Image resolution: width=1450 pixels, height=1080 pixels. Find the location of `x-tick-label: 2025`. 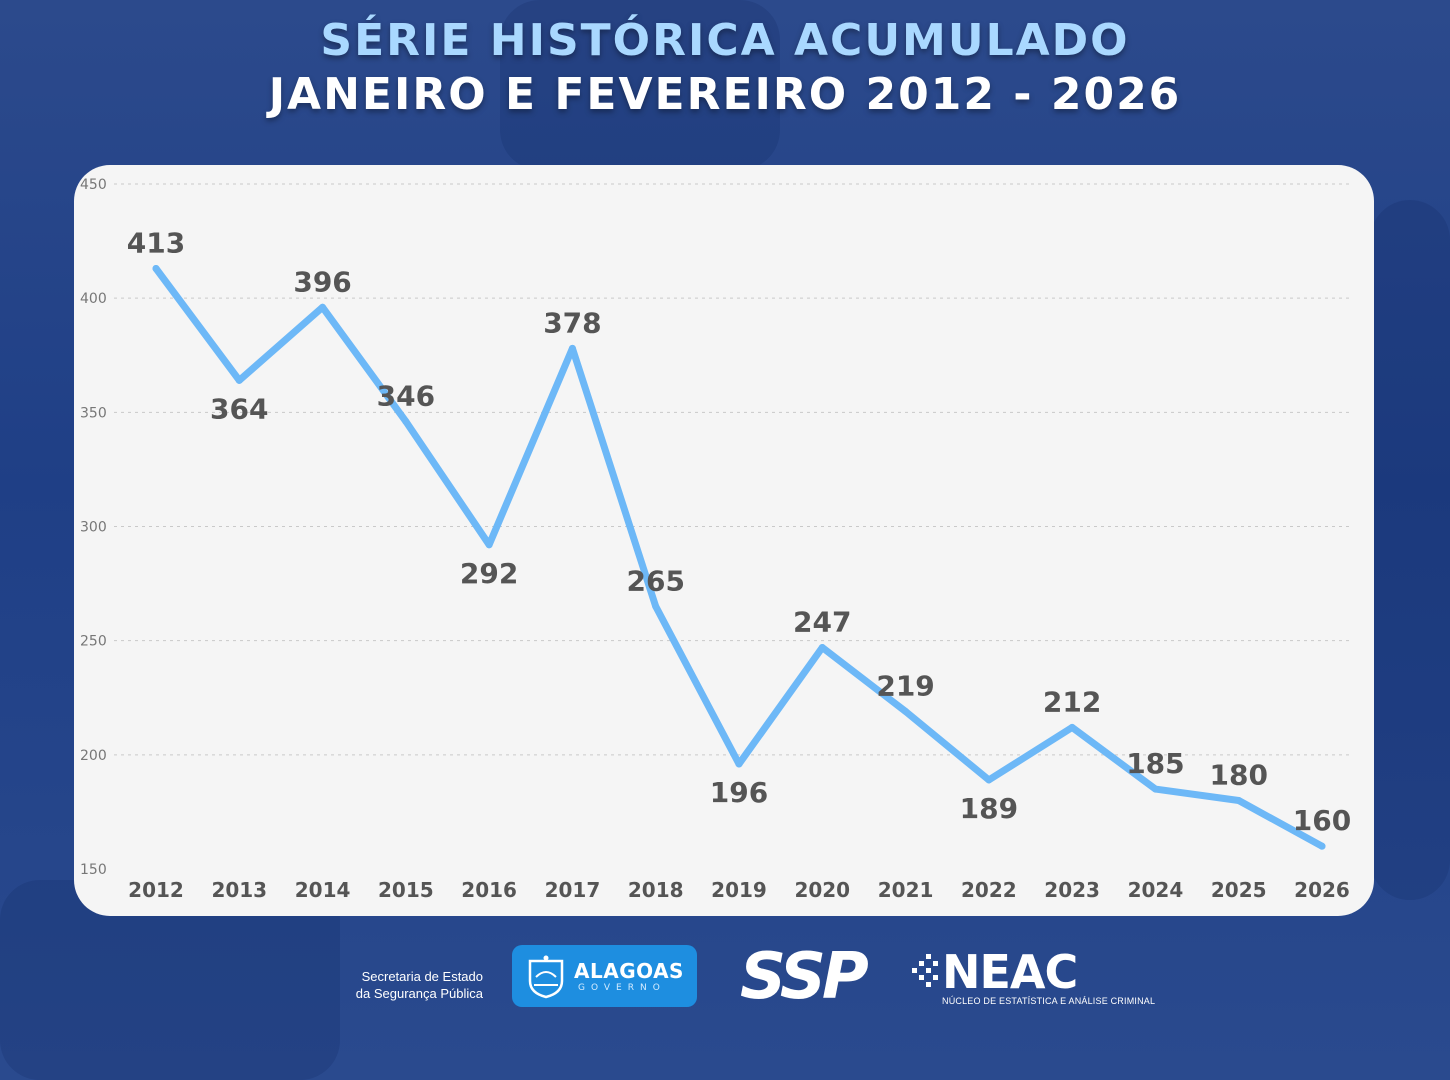

x-tick-label: 2025 is located at coordinates (1239, 890).